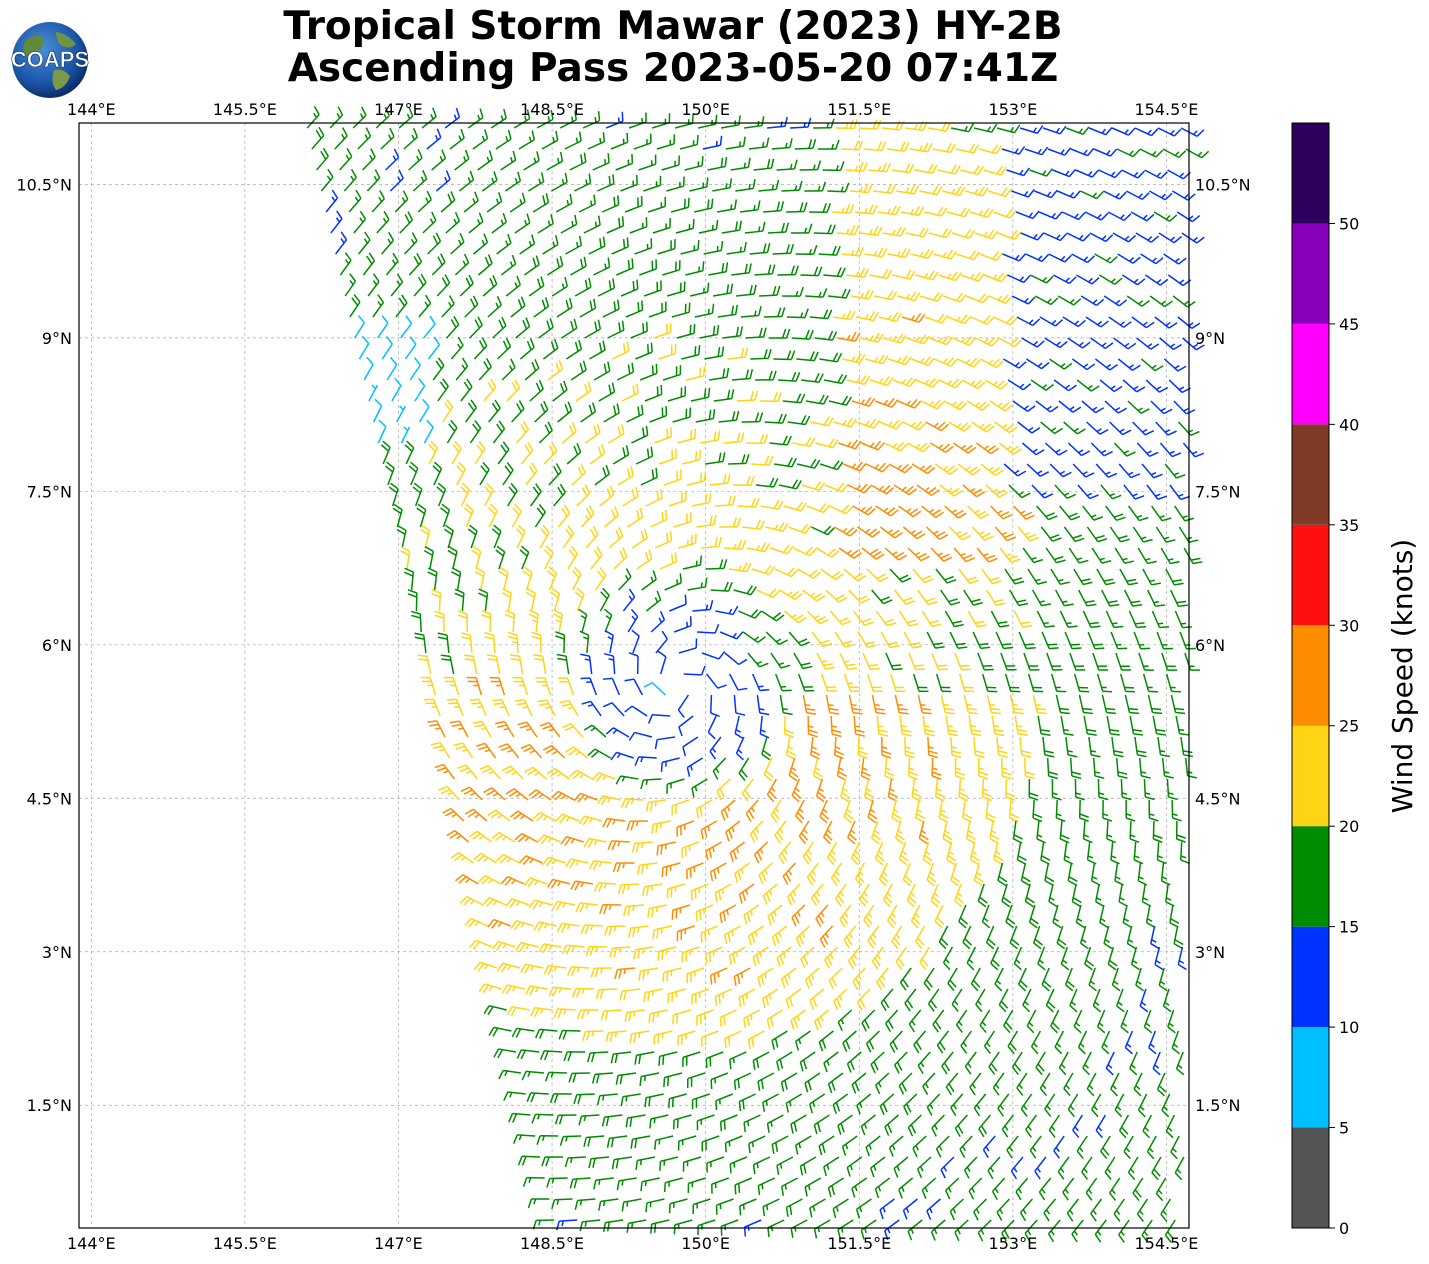 The height and width of the screenshot is (1264, 1429). I want to click on lat-tick-label-right: 4.5°N, so click(1217, 798).